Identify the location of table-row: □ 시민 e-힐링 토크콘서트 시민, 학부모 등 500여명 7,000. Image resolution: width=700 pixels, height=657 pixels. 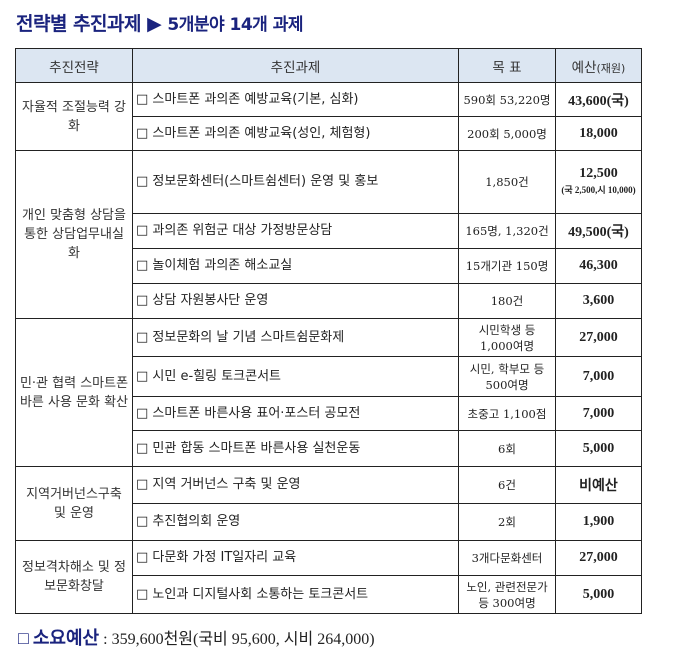
(329, 376).